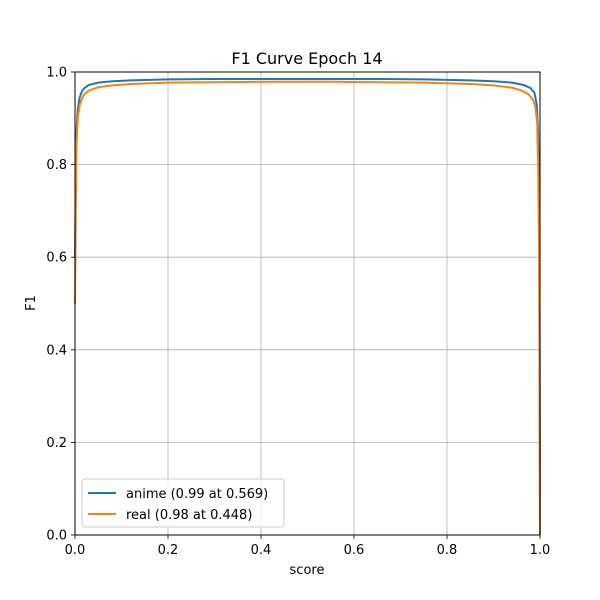 The width and height of the screenshot is (600, 600). Describe the element at coordinates (197, 494) in the screenshot. I see `legend-label-anime: anime (0.99 at 0.569)` at that location.